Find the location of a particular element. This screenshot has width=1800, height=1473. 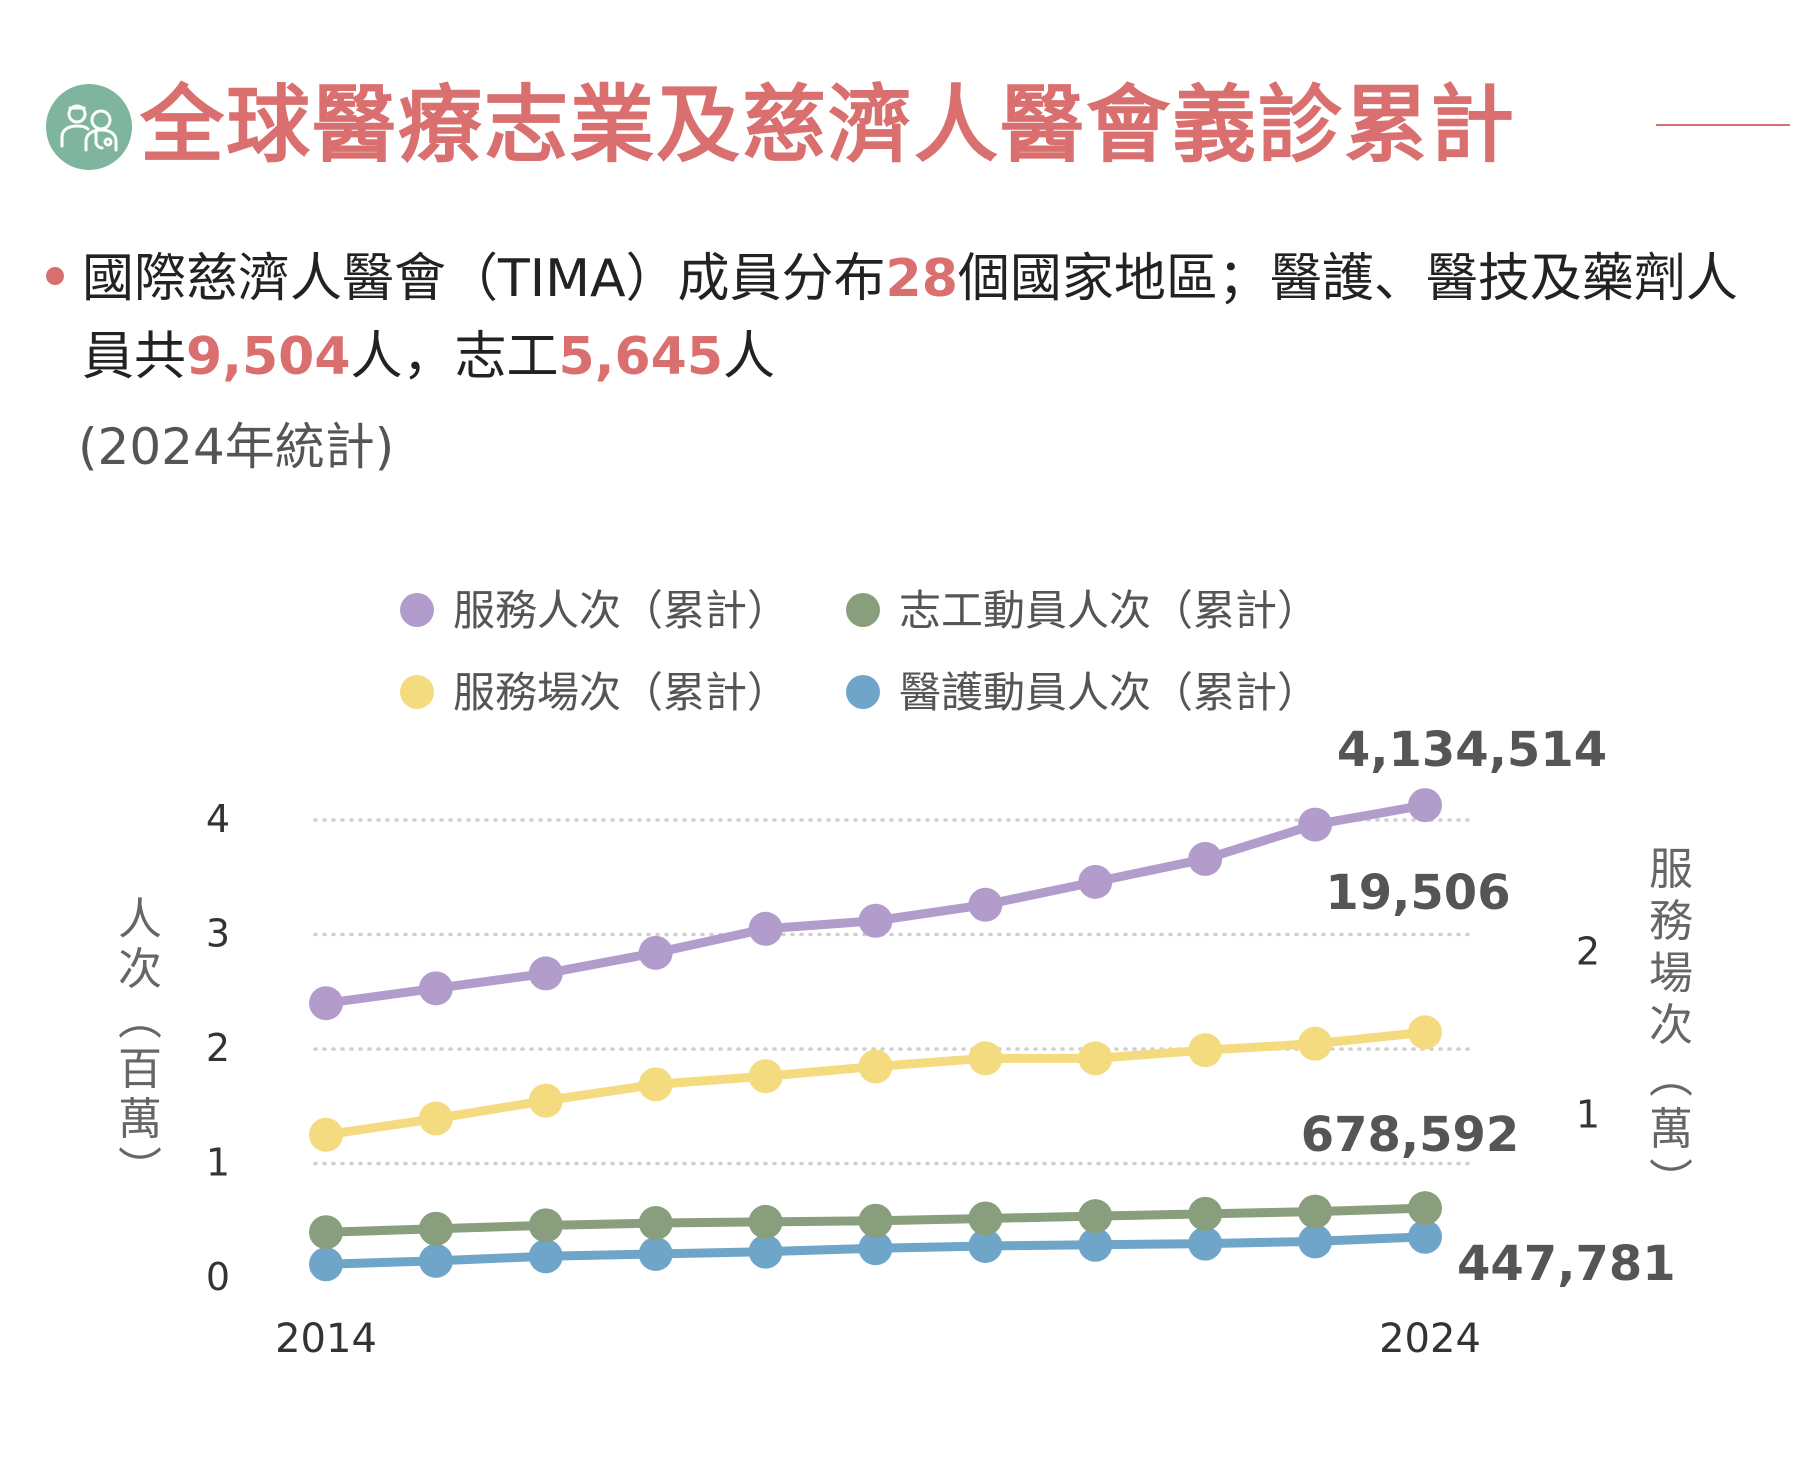

end-value-label: 447,781 is located at coordinates (1566, 1264).